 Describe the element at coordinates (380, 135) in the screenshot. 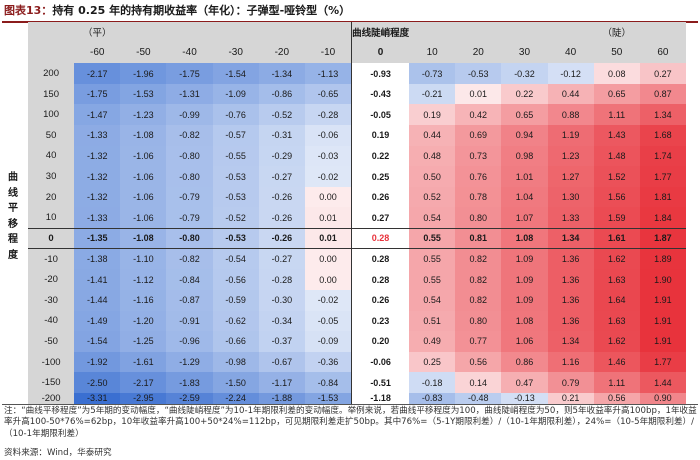

I see `data-cell: 0.19` at that location.